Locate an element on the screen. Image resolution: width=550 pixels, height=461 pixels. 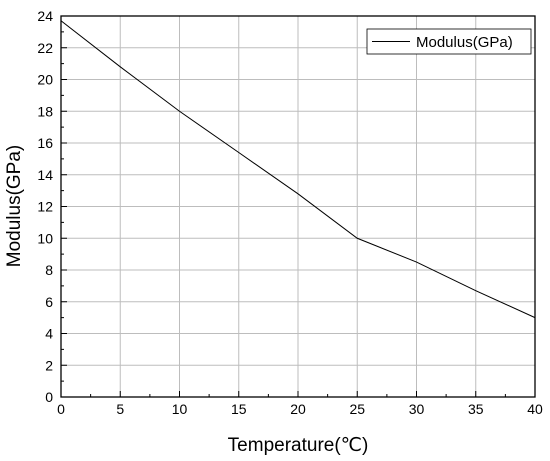
y-tick-label: 8 is located at coordinates (49, 270).